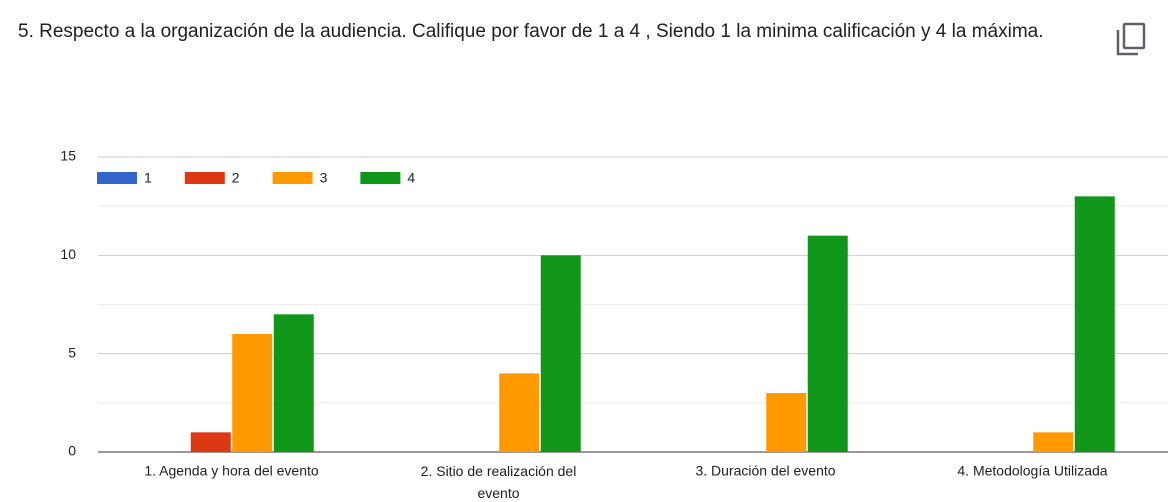  Describe the element at coordinates (765, 471) in the screenshot. I see `x-tick-label: 3. Duración del evento` at that location.